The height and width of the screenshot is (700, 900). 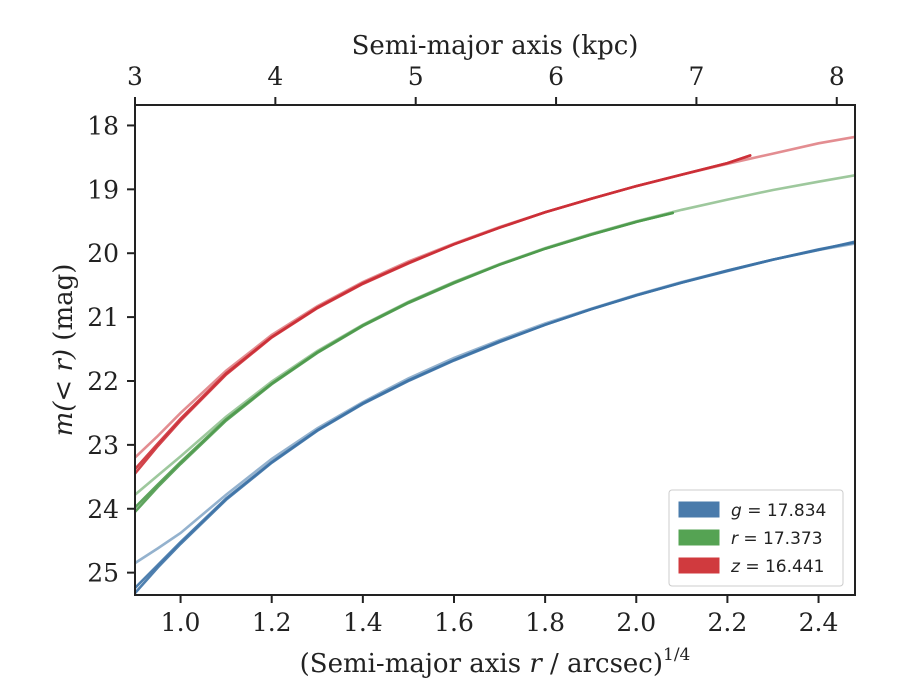 I want to click on top-axis-label: Semi-major axis (kpc), so click(x=495, y=46).